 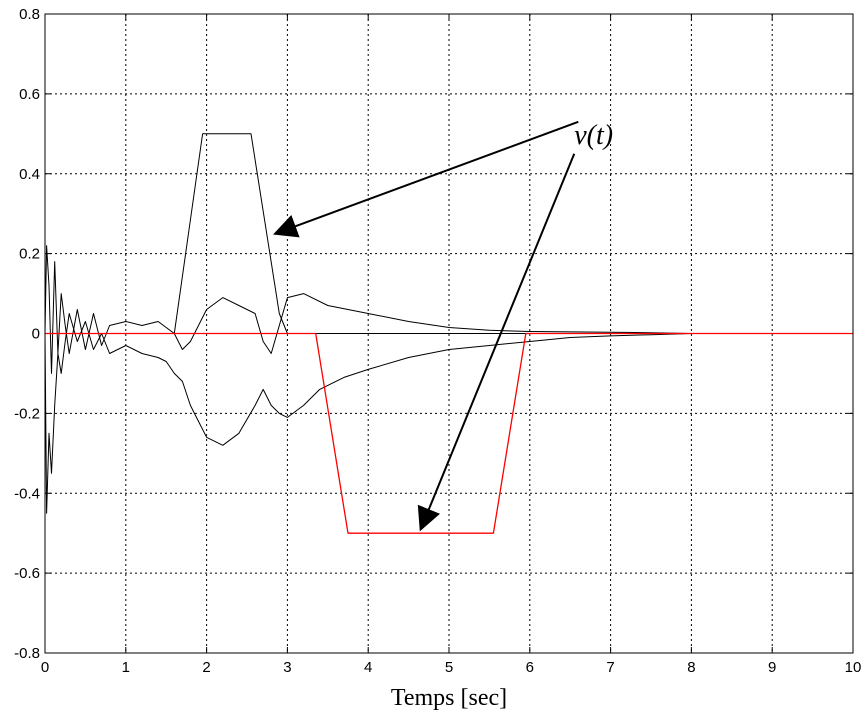 What do you see at coordinates (287, 667) in the screenshot?
I see `x-tick-label: 3` at bounding box center [287, 667].